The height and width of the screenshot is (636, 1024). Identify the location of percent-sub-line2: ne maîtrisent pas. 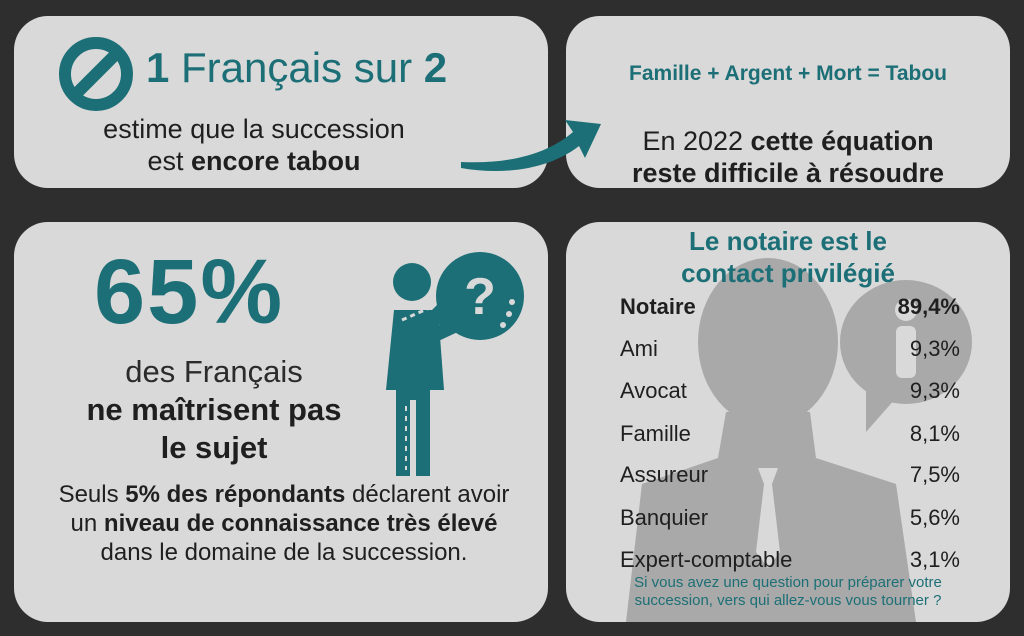
(214, 409).